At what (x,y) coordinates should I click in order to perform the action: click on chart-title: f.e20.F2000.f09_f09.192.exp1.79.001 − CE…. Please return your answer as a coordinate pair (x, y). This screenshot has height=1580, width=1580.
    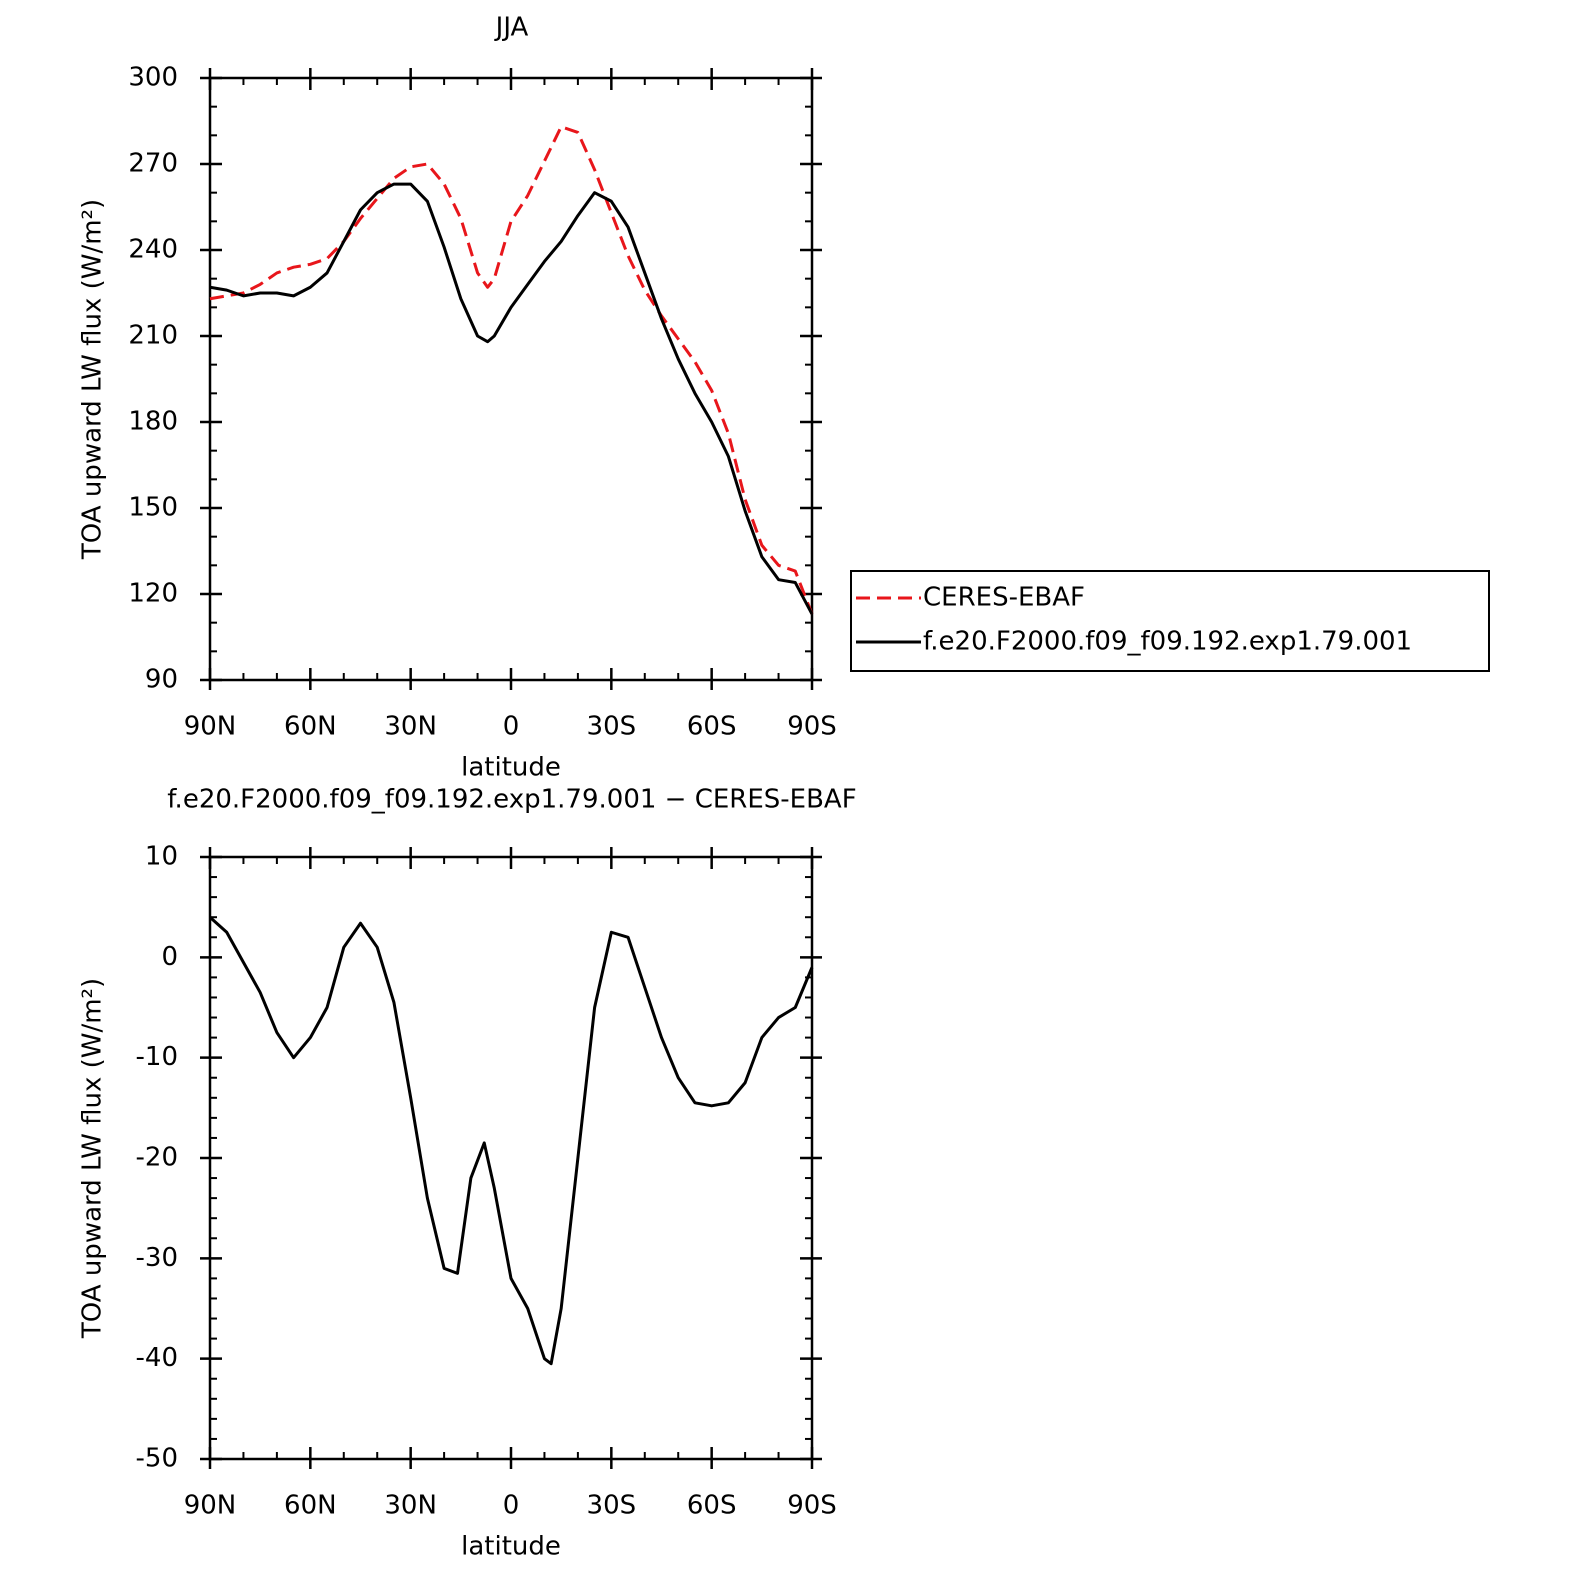
    Looking at the image, I should click on (511, 800).